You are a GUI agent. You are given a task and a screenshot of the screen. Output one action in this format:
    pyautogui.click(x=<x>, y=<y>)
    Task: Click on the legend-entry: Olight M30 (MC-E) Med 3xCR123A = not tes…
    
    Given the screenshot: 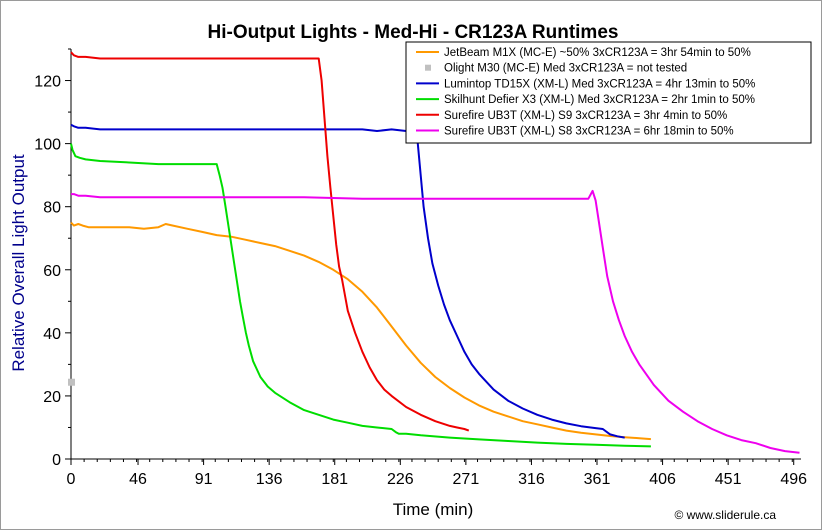 What is the action you would take?
    pyautogui.click(x=565, y=69)
    